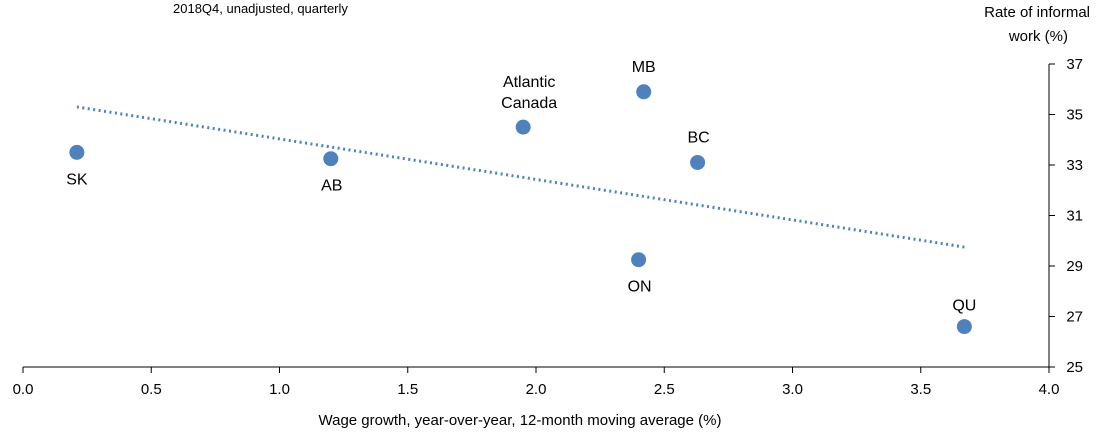  Describe the element at coordinates (529, 103) in the screenshot. I see `data-point-label: Canada` at that location.